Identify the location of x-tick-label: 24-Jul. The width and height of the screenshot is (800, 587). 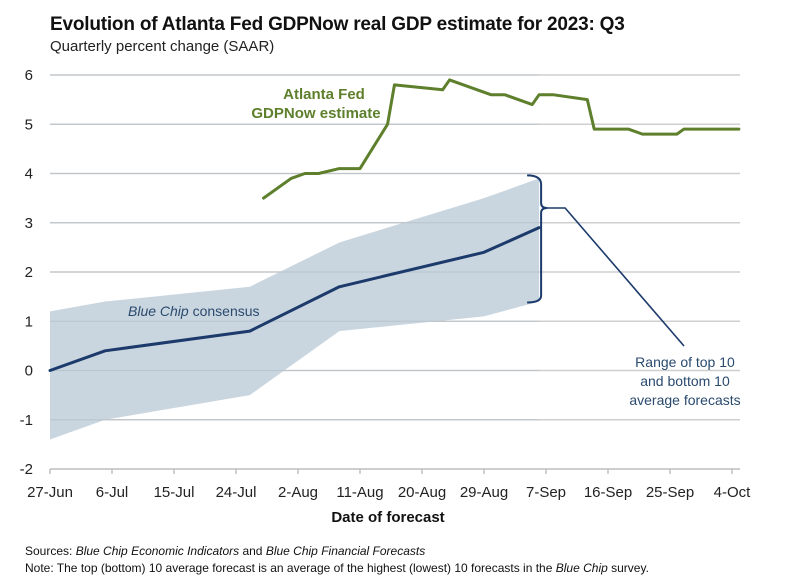
(236, 492).